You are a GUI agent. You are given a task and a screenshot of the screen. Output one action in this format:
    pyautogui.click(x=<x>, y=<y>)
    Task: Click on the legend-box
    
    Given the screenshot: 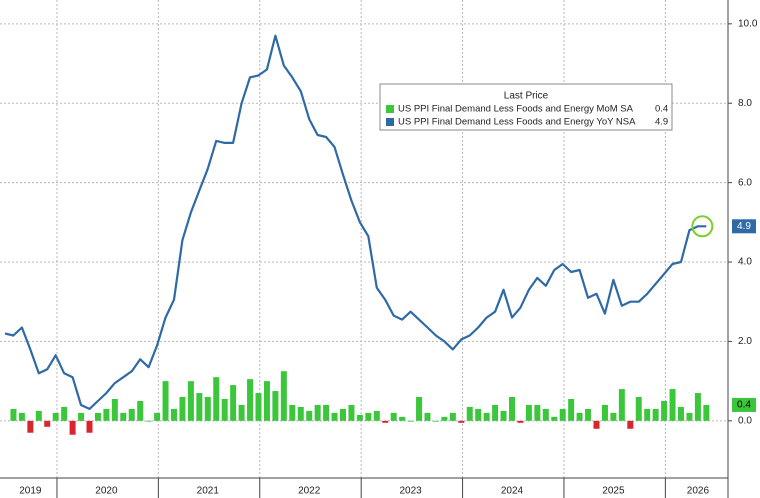 What is the action you would take?
    pyautogui.click(x=526, y=107)
    